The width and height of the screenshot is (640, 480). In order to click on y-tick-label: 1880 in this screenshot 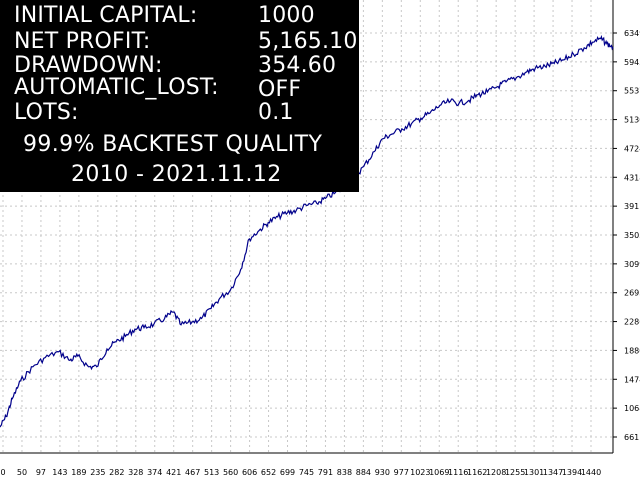, I will do `click(632, 350)`.